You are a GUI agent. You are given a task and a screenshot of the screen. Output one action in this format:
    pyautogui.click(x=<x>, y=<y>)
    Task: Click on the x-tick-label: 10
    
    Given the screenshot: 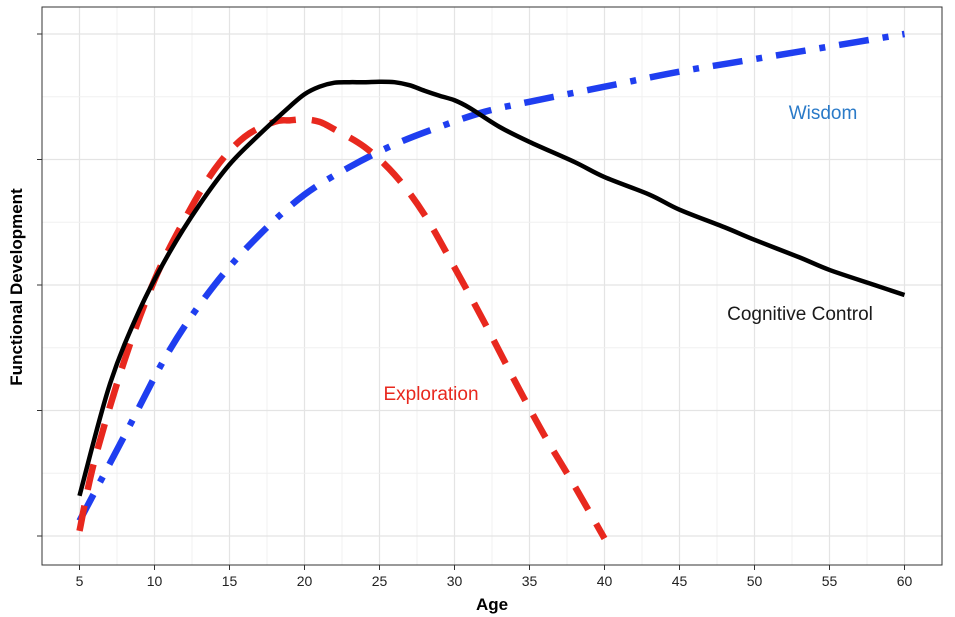 What is the action you would take?
    pyautogui.click(x=155, y=581)
    